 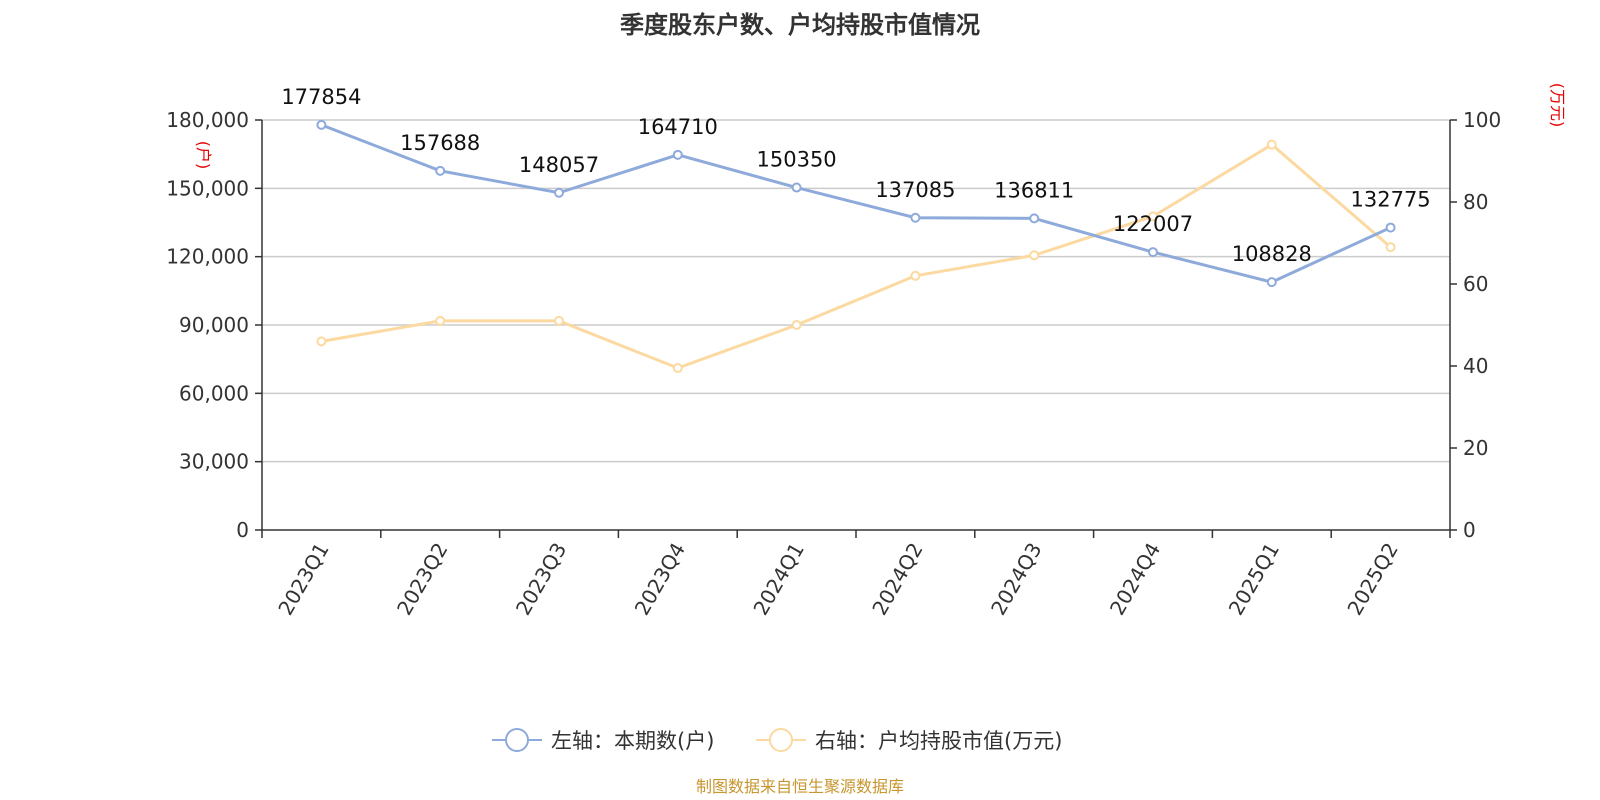 I want to click on legend-item: 左轴：本期数(户), so click(x=603, y=740).